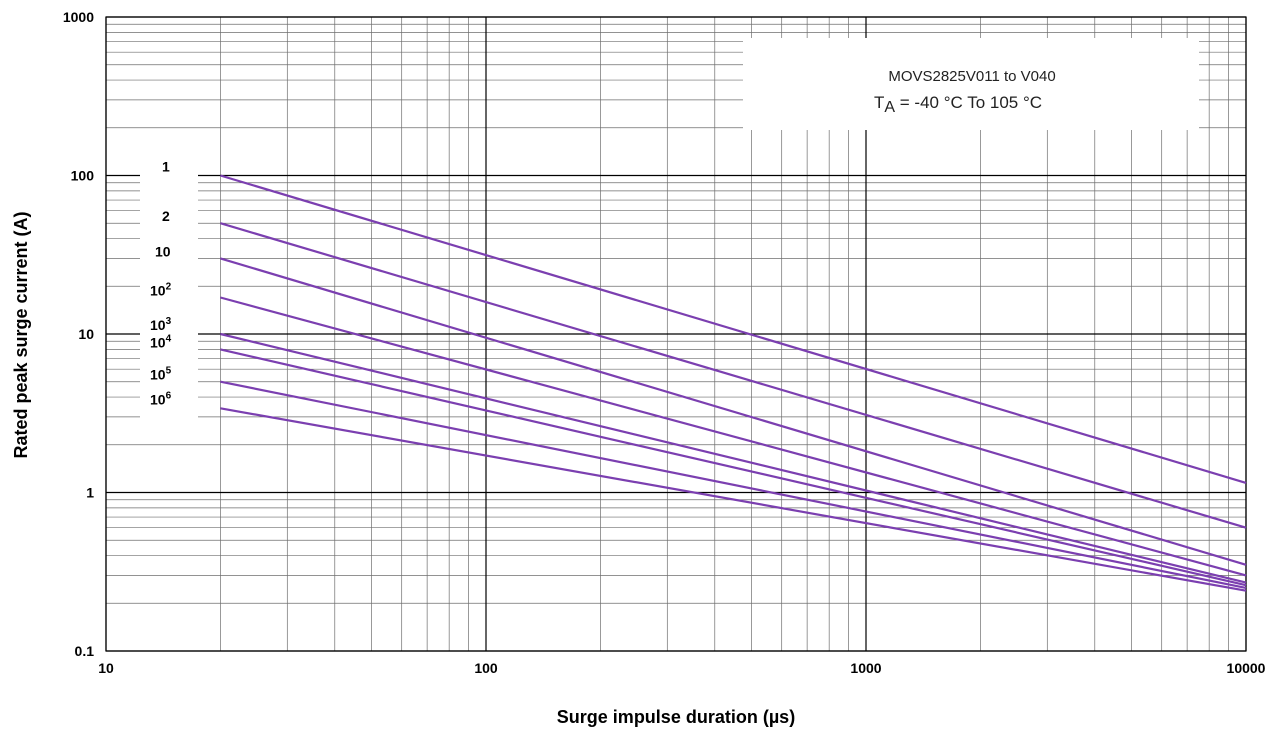 This screenshot has width=1277, height=731. I want to click on curve-label-10^3: 103, so click(161, 324).